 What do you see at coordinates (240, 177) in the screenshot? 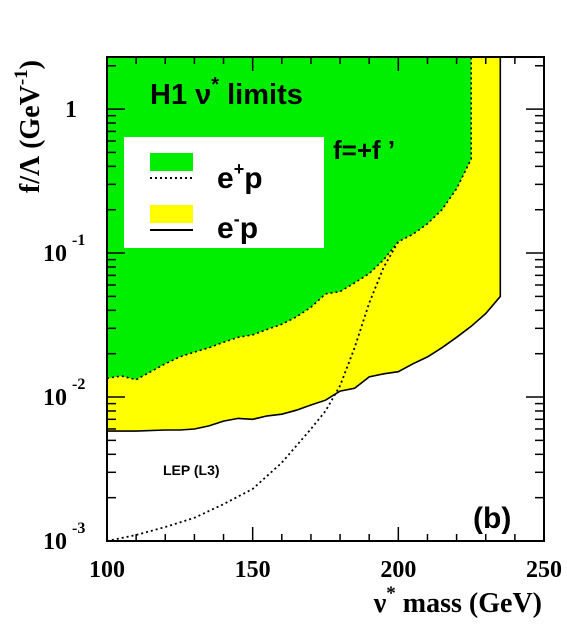
I see `legend-label-eplus-p: e+p` at bounding box center [240, 177].